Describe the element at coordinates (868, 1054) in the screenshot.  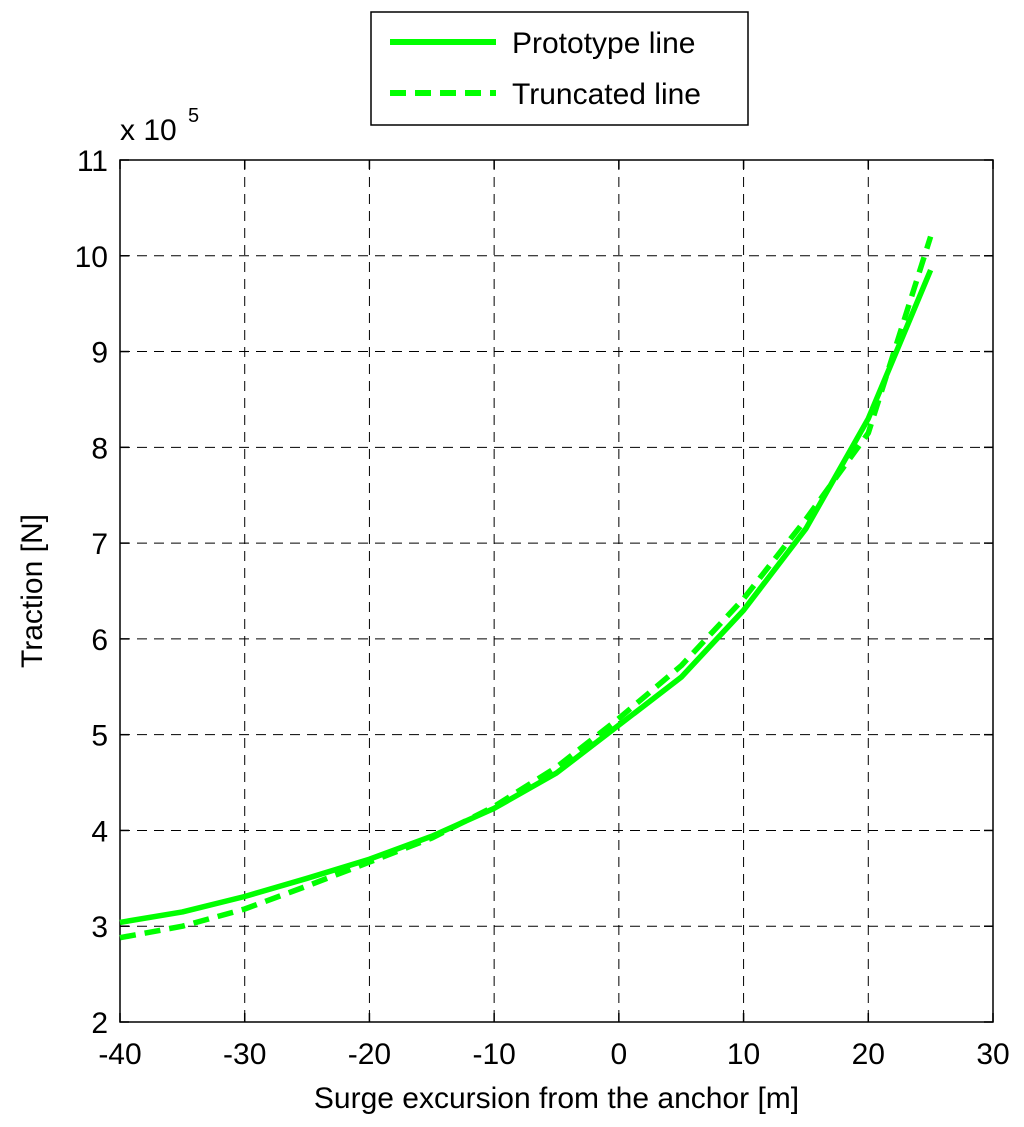
I see `x-tick-label: 20` at that location.